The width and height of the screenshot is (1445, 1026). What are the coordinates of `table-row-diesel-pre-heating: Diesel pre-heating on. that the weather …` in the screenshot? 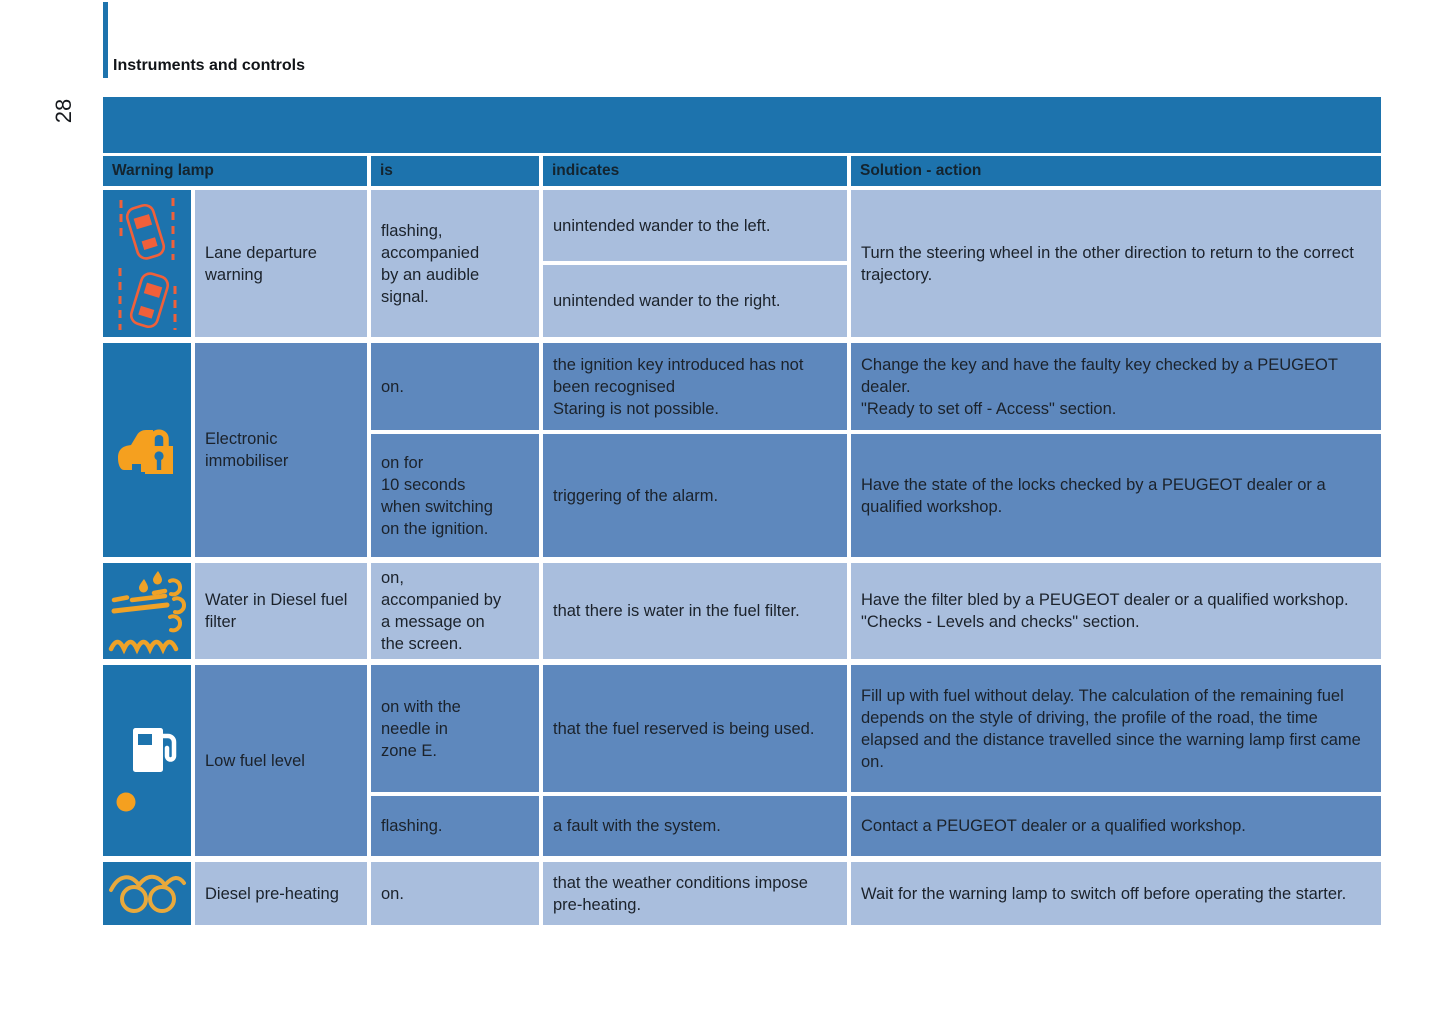 It's located at (742, 893).